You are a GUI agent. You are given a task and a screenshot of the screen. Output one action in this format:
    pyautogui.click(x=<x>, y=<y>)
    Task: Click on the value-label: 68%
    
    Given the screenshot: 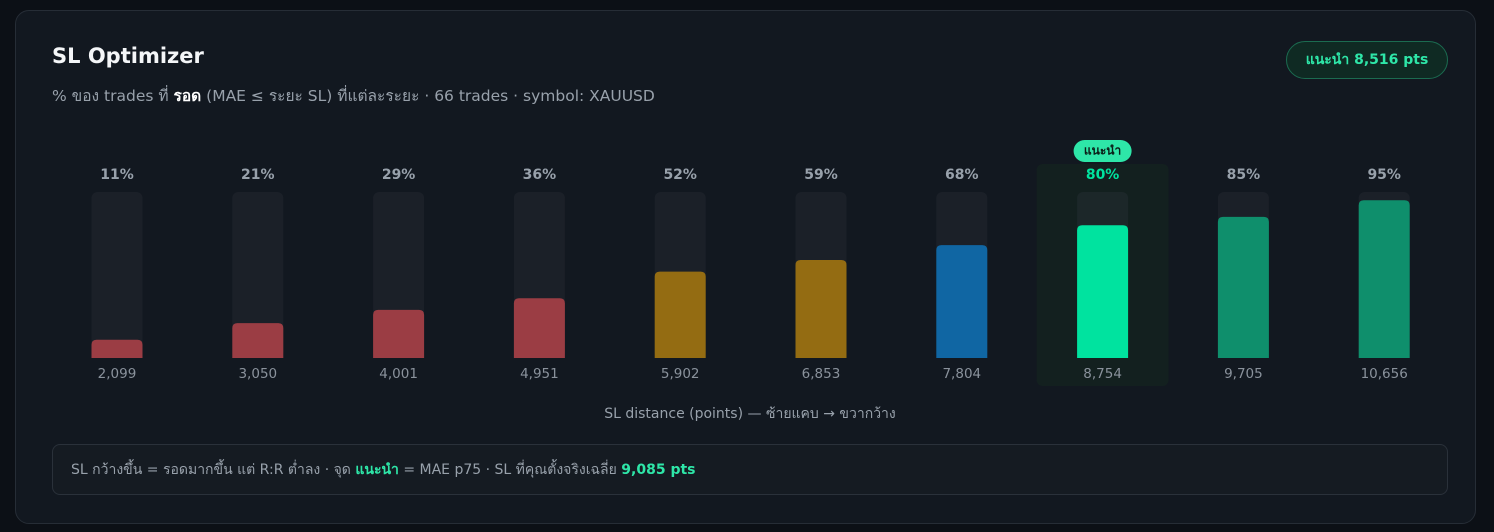 What is the action you would take?
    pyautogui.click(x=962, y=175)
    